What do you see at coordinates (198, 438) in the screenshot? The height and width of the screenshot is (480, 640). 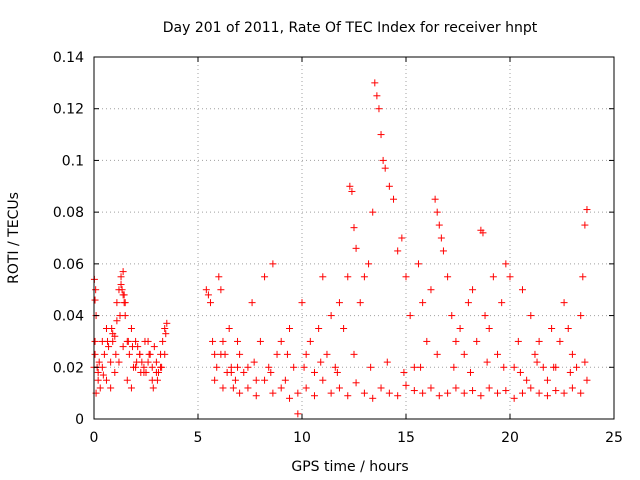 I see `x-tick-label: 5` at bounding box center [198, 438].